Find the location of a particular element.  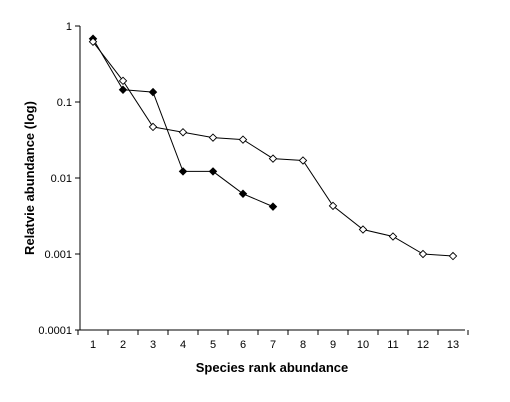

x-tick-label: 8 is located at coordinates (303, 345).